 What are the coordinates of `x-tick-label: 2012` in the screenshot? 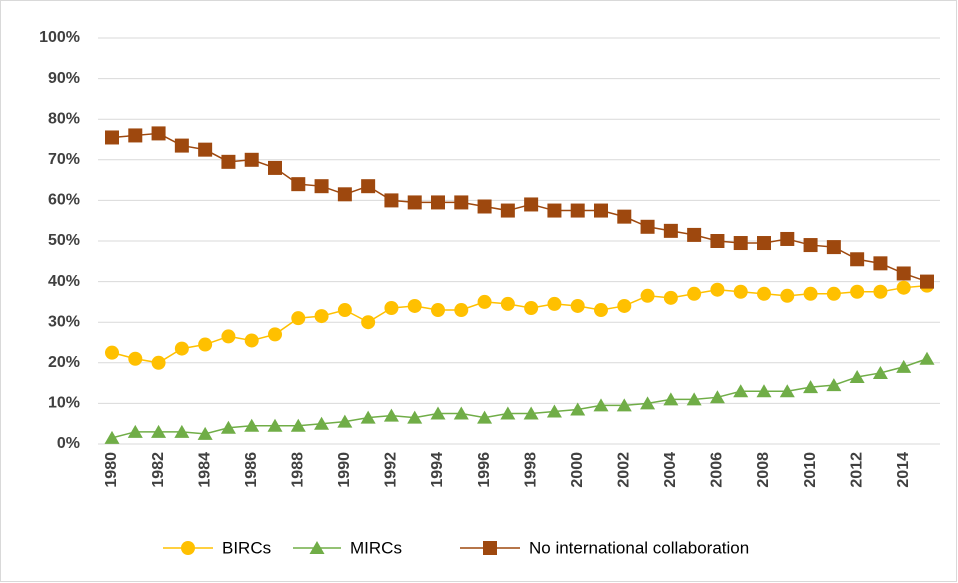 It's located at (856, 470).